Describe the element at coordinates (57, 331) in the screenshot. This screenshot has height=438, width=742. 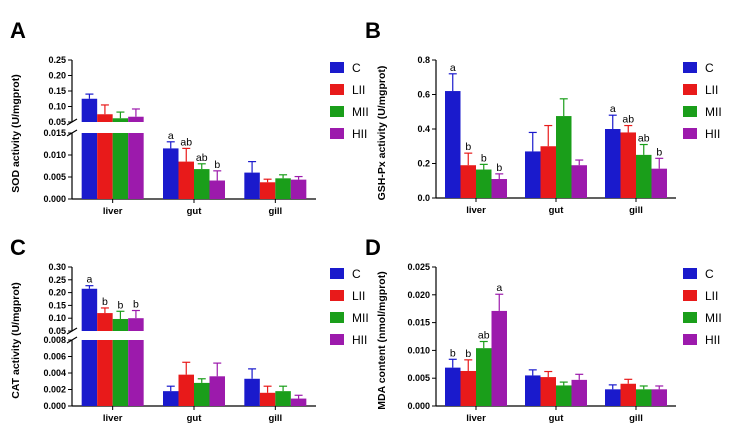
I see `y-tick-label: 0.05` at that location.